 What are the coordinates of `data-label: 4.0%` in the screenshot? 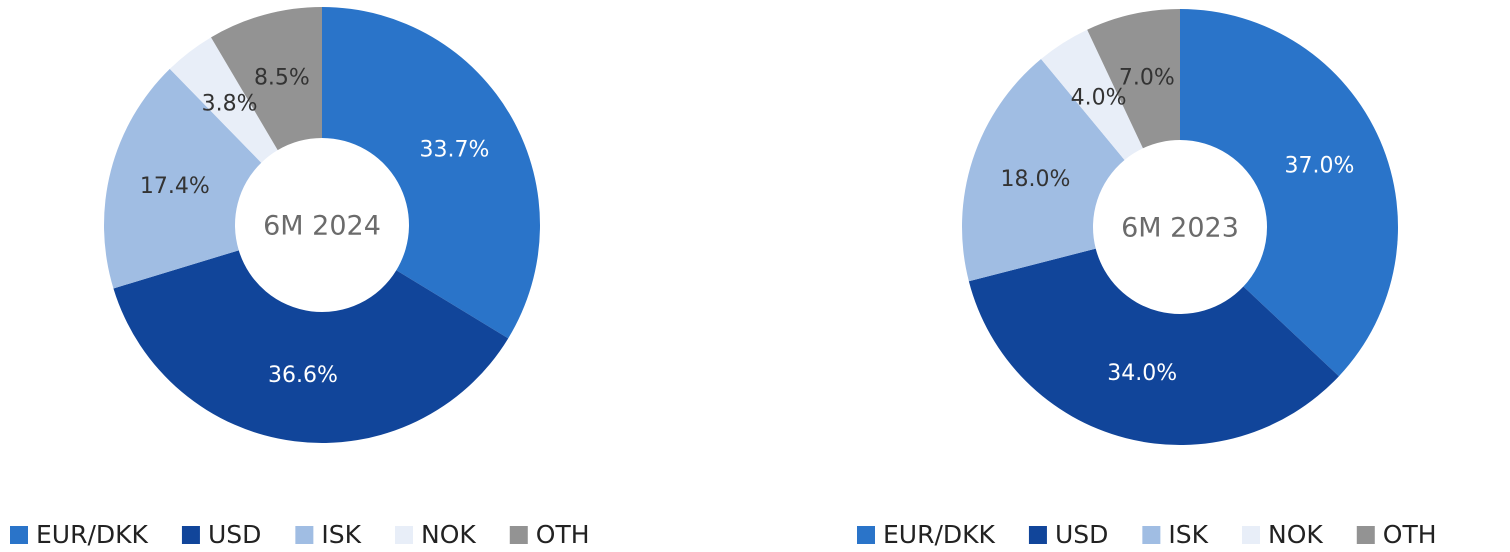 It's located at (1099, 98).